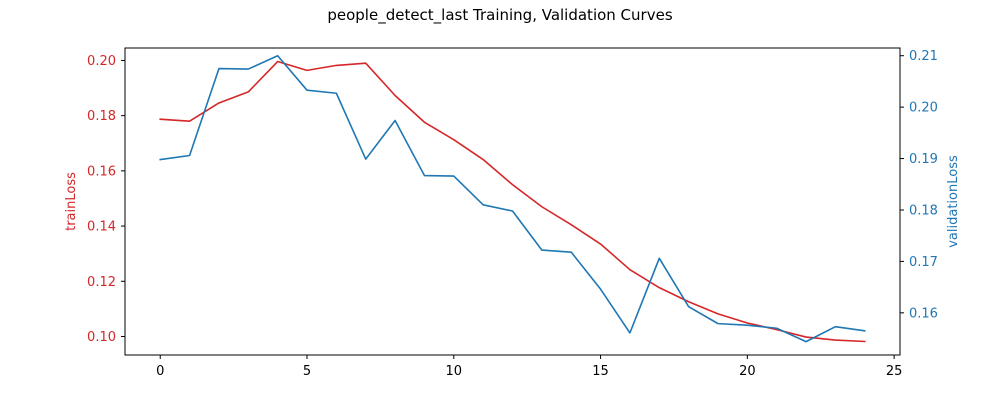 Image resolution: width=1000 pixels, height=400 pixels. What do you see at coordinates (953, 201) in the screenshot?
I see `right-axis-label: validationLoss` at bounding box center [953, 201].